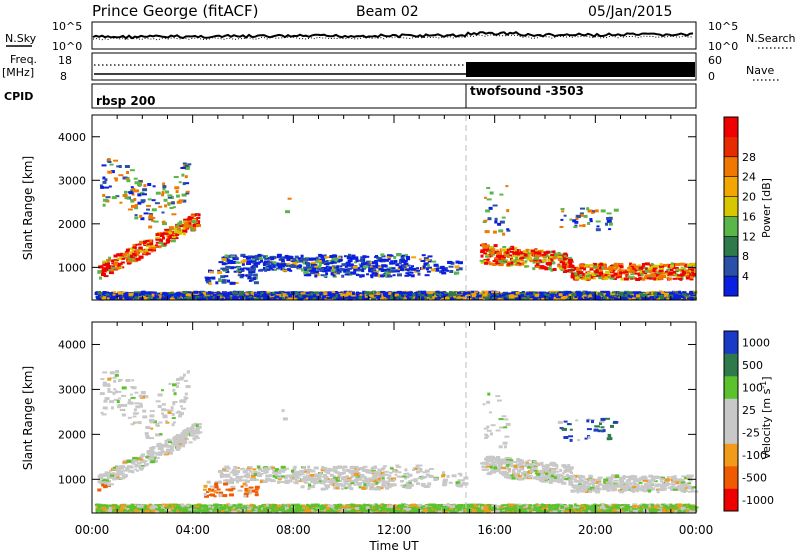 The width and height of the screenshot is (800, 554). What do you see at coordinates (387, 12) in the screenshot?
I see `beam-title: Beam 02` at bounding box center [387, 12].